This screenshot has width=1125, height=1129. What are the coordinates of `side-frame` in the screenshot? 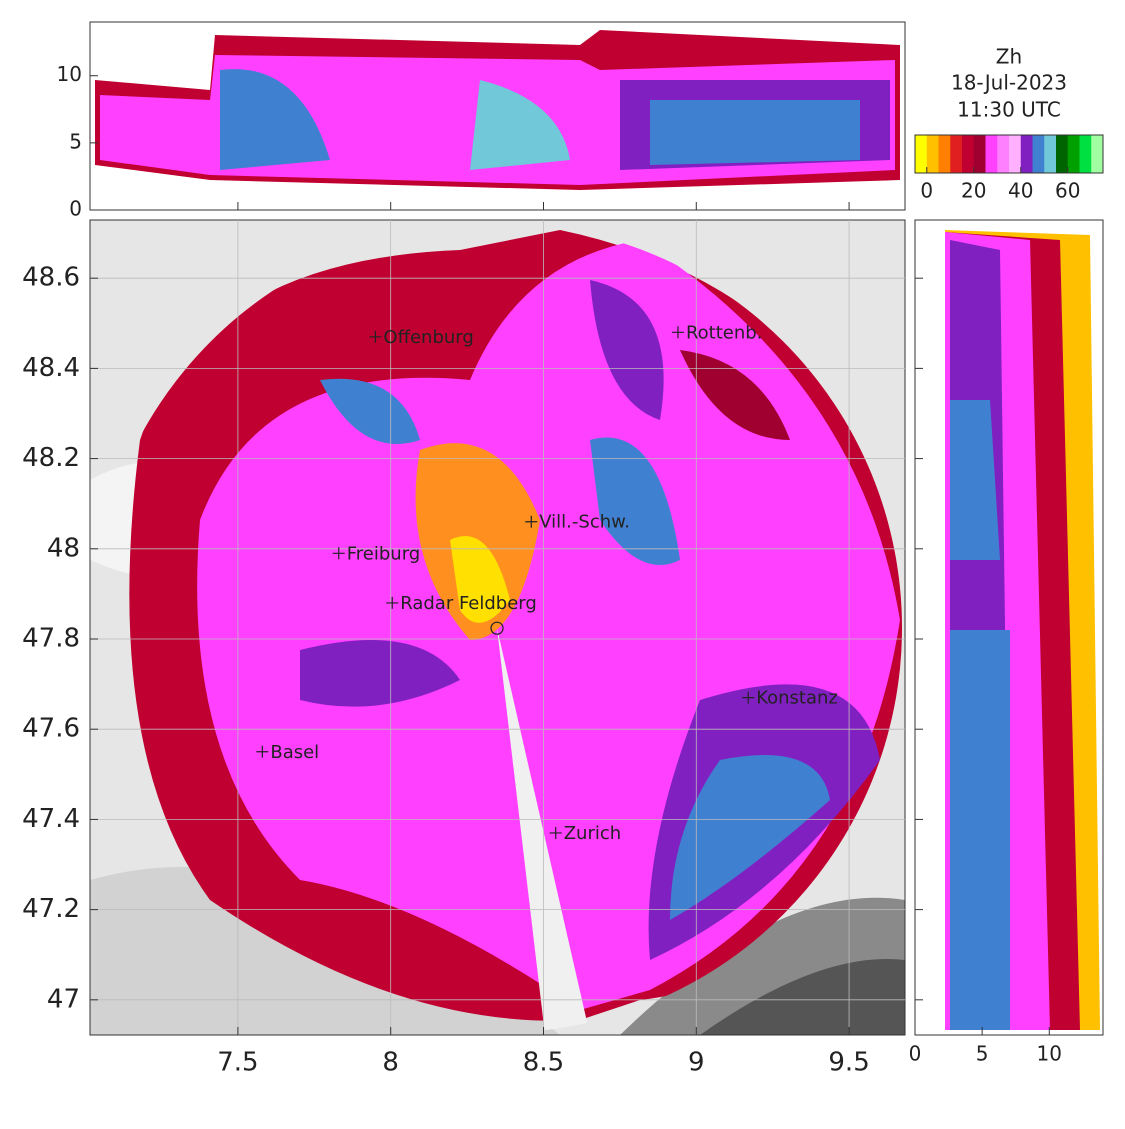 It's located at (1009, 627).